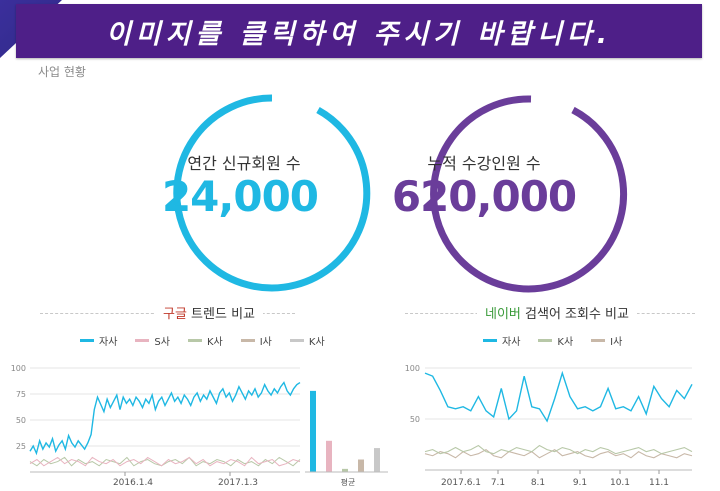 The width and height of the screenshot is (720, 491). I want to click on banner-text: 이미지를 클릭하여 주시기 바랍니다., so click(359, 34).